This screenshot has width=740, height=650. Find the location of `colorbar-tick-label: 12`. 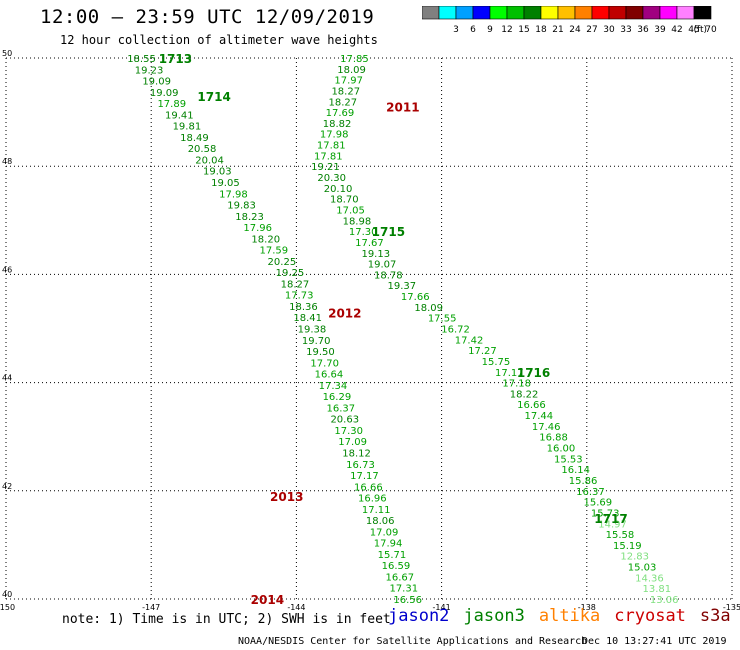

colorbar-tick-label: 12 is located at coordinates (506, 30).